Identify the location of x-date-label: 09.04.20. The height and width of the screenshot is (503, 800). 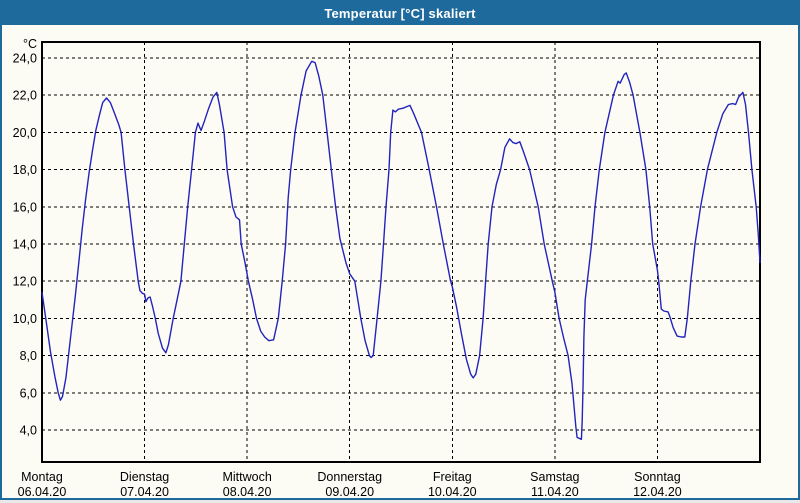
(349, 491).